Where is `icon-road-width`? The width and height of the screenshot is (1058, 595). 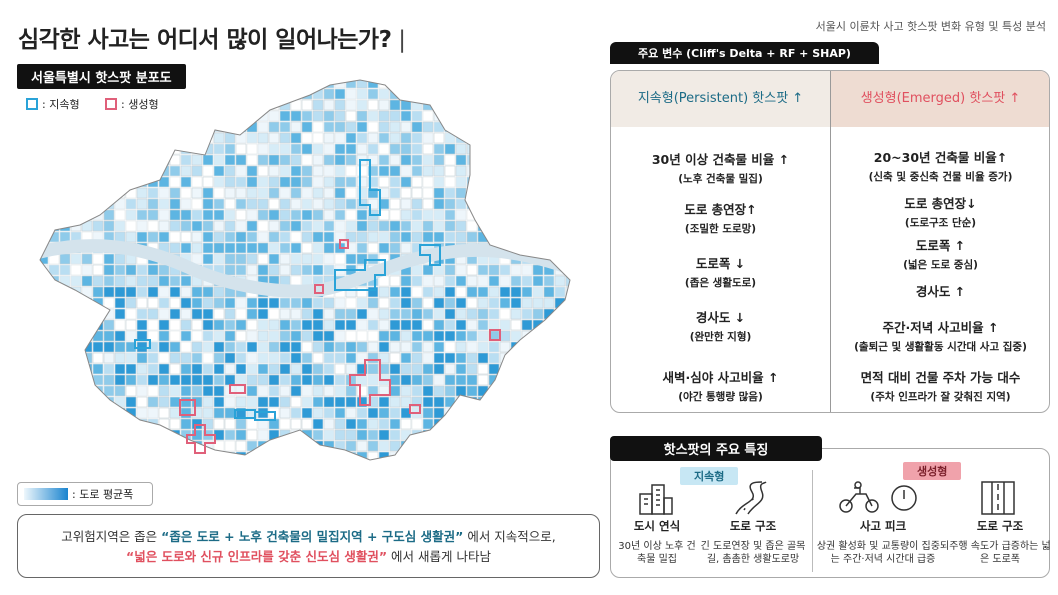 icon-road-width is located at coordinates (998, 498).